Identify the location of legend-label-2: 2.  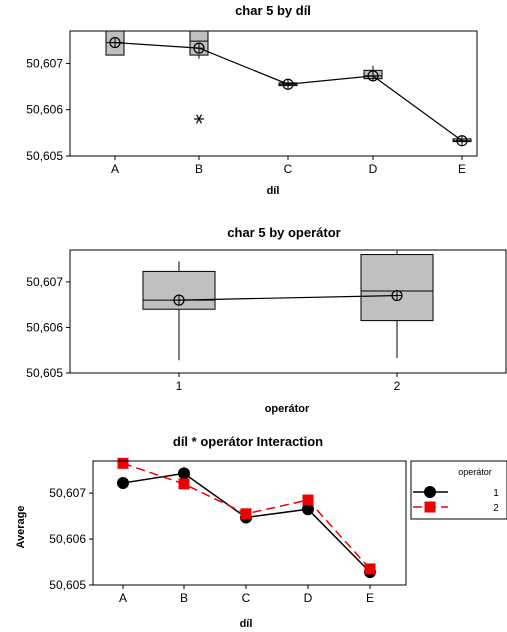
(496, 508).